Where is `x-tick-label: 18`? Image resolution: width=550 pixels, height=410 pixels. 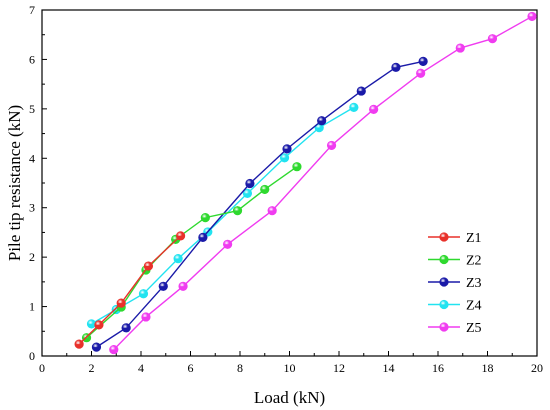 x-tick-label: 18 is located at coordinates (488, 368).